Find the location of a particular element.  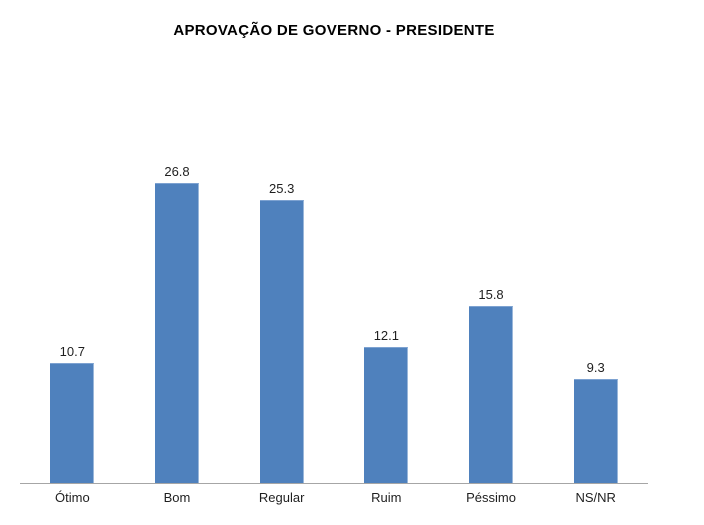

category-label: Ótimo is located at coordinates (72, 497).